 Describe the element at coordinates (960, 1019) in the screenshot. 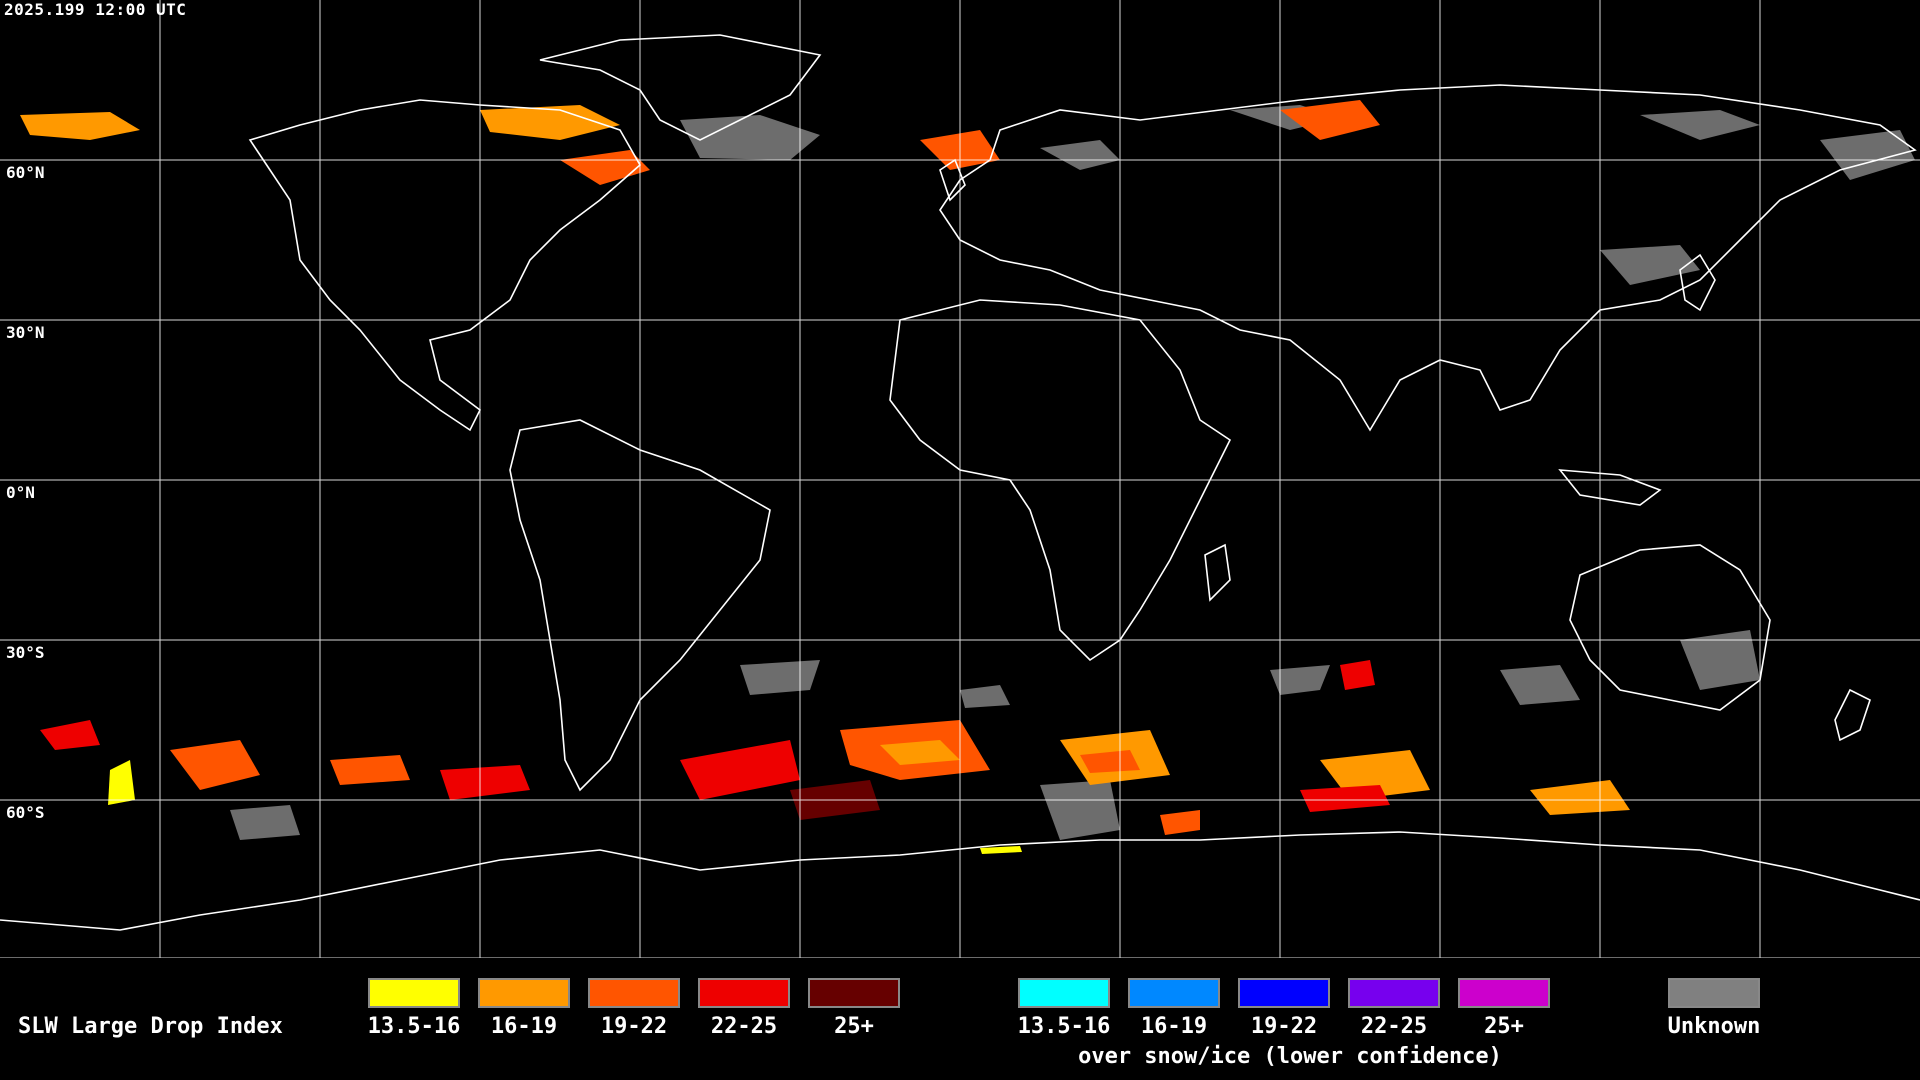

I see `legend` at that location.